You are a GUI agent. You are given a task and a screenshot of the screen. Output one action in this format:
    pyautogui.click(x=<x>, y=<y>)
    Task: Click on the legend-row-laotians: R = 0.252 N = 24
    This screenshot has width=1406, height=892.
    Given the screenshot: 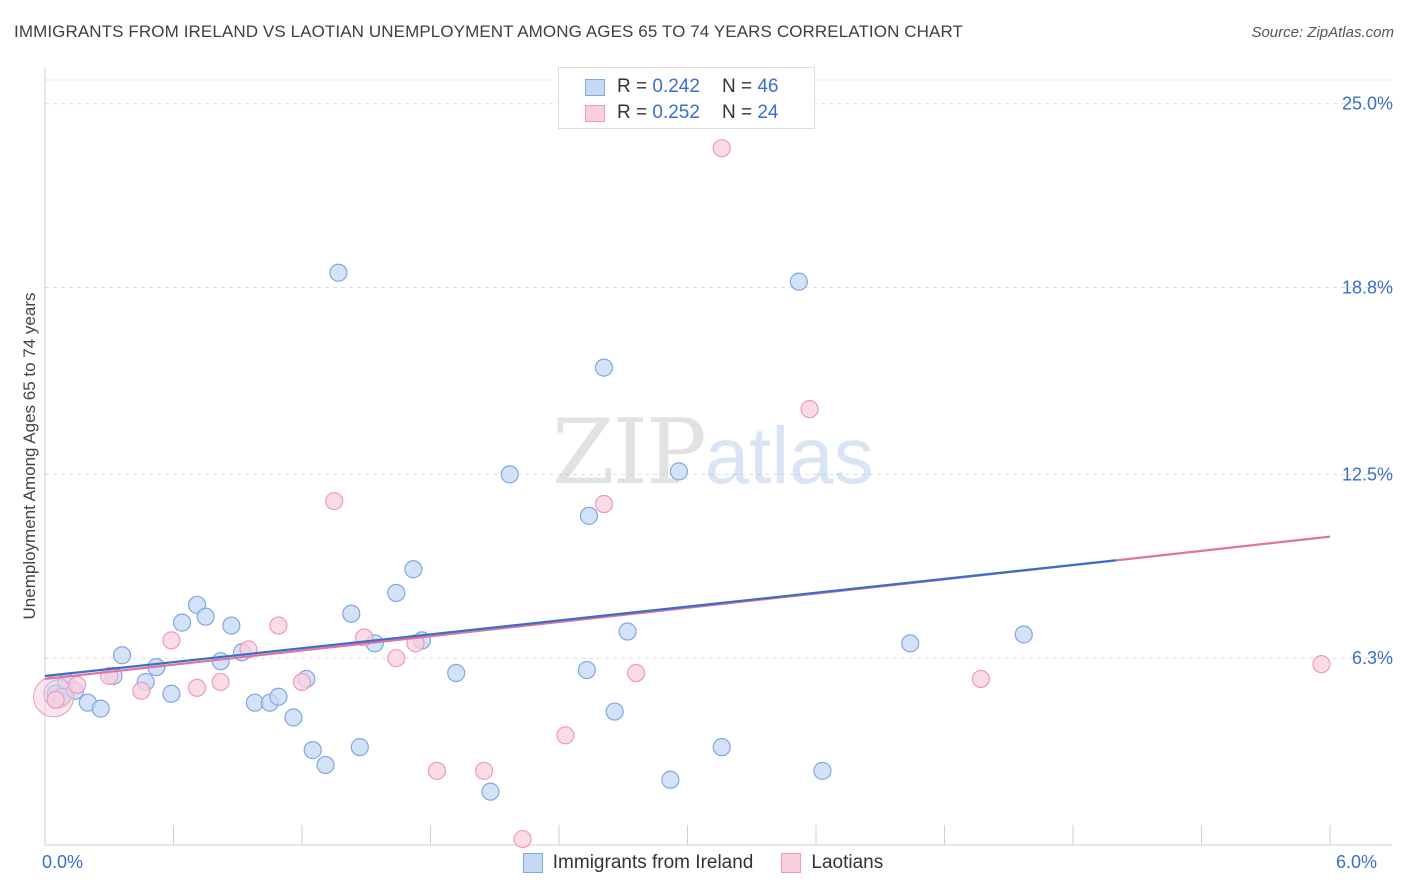 What is the action you would take?
    pyautogui.click(x=681, y=113)
    